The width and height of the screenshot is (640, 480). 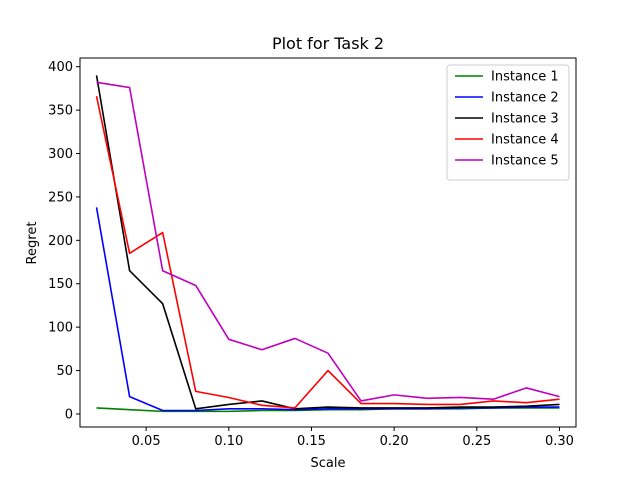 I want to click on legend-label-instance-2: Instance 2, so click(x=525, y=98).